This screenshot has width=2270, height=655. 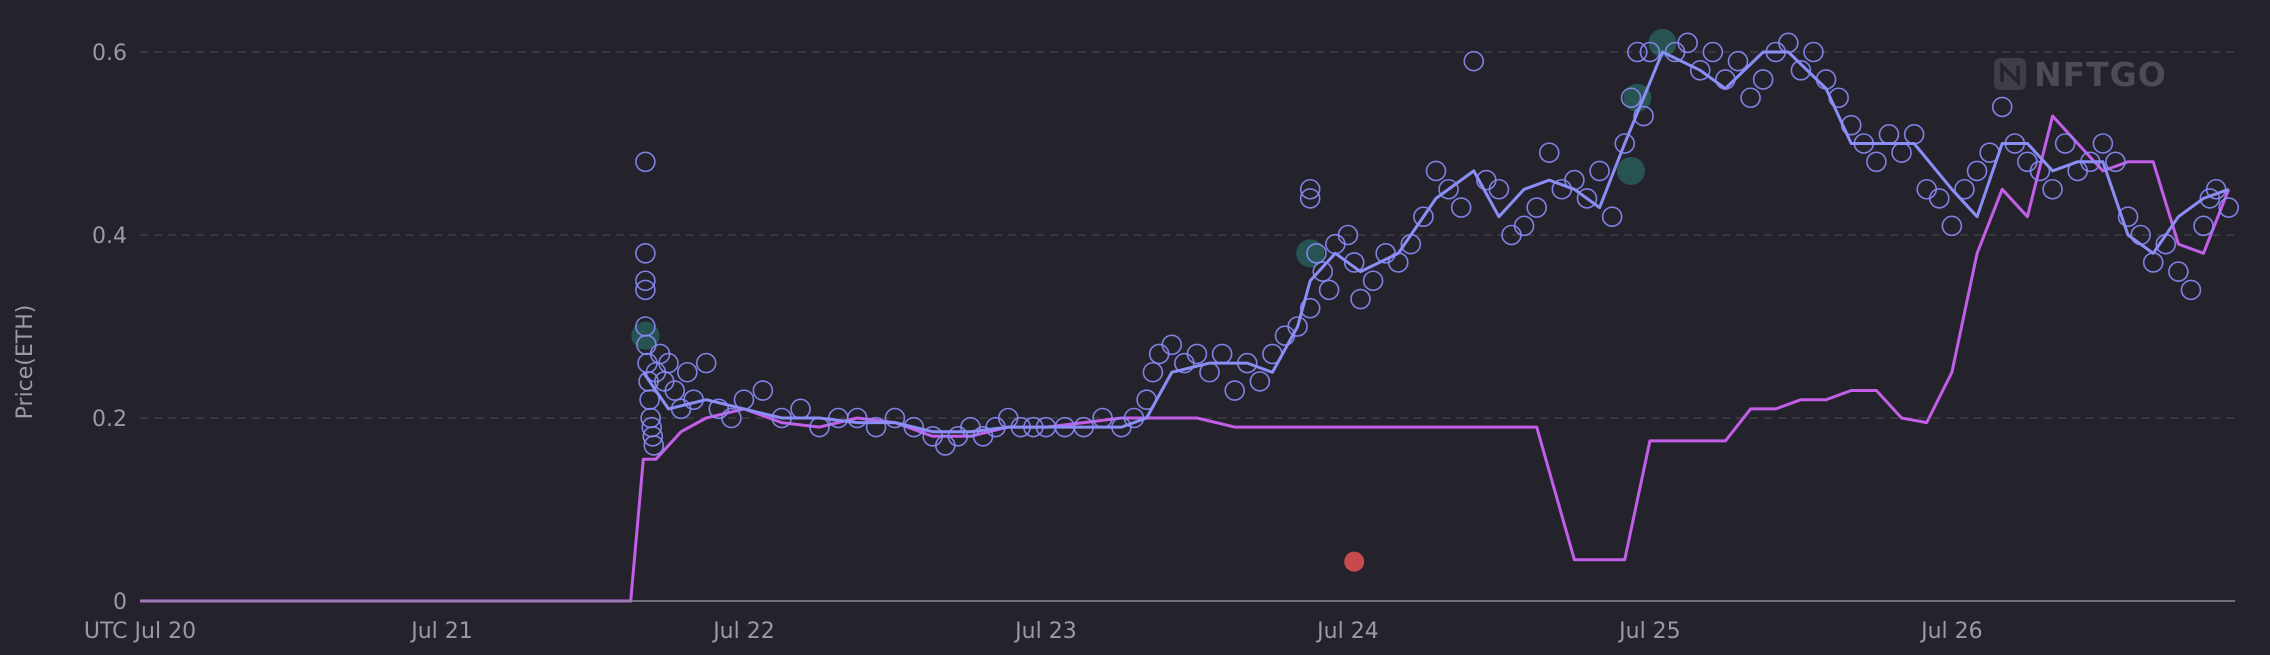 I want to click on y-axis-title: Price(ETH), so click(x=25, y=362).